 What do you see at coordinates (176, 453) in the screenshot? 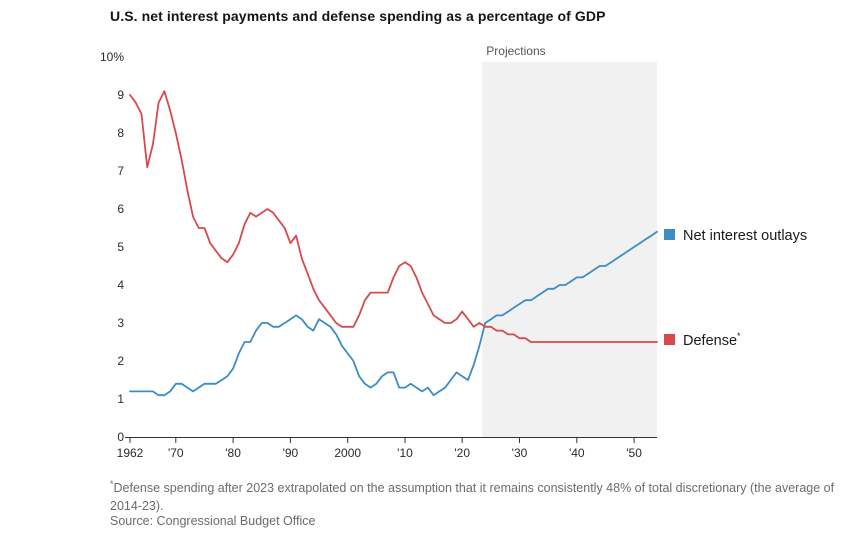
I see `x-tick-label: '70` at bounding box center [176, 453].